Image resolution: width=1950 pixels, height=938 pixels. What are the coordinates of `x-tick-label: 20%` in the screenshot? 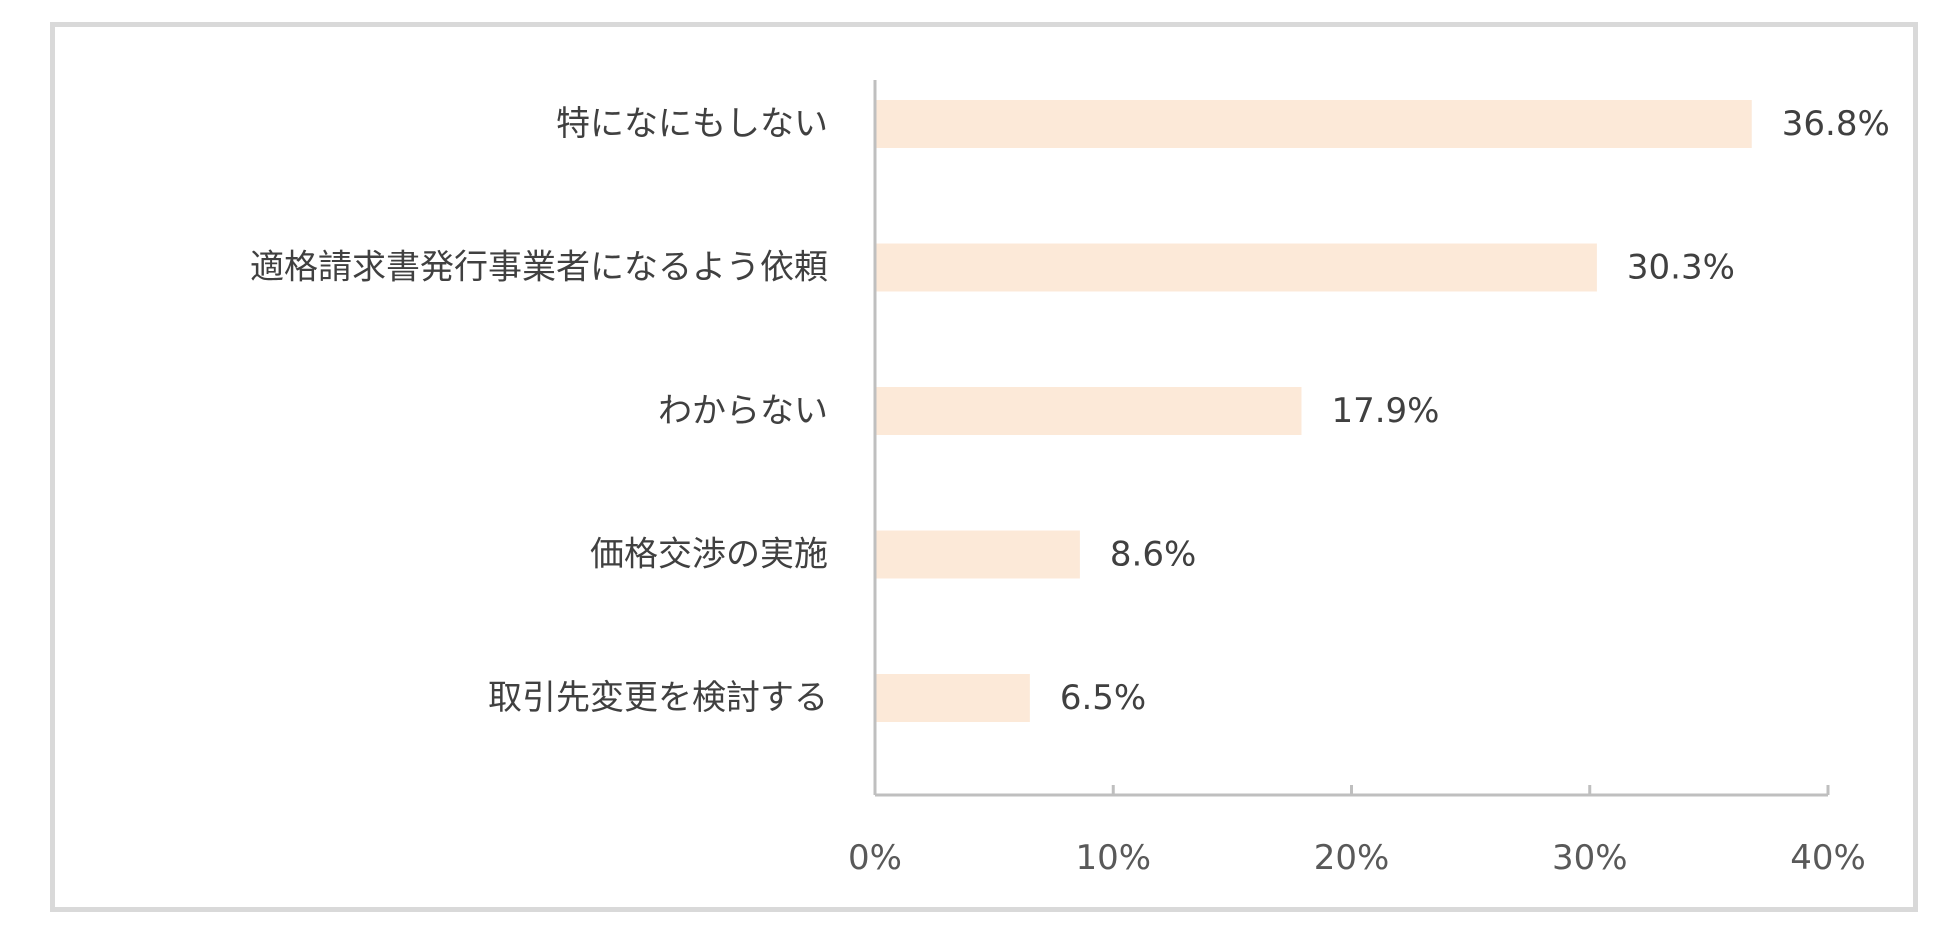 It's located at (1352, 858).